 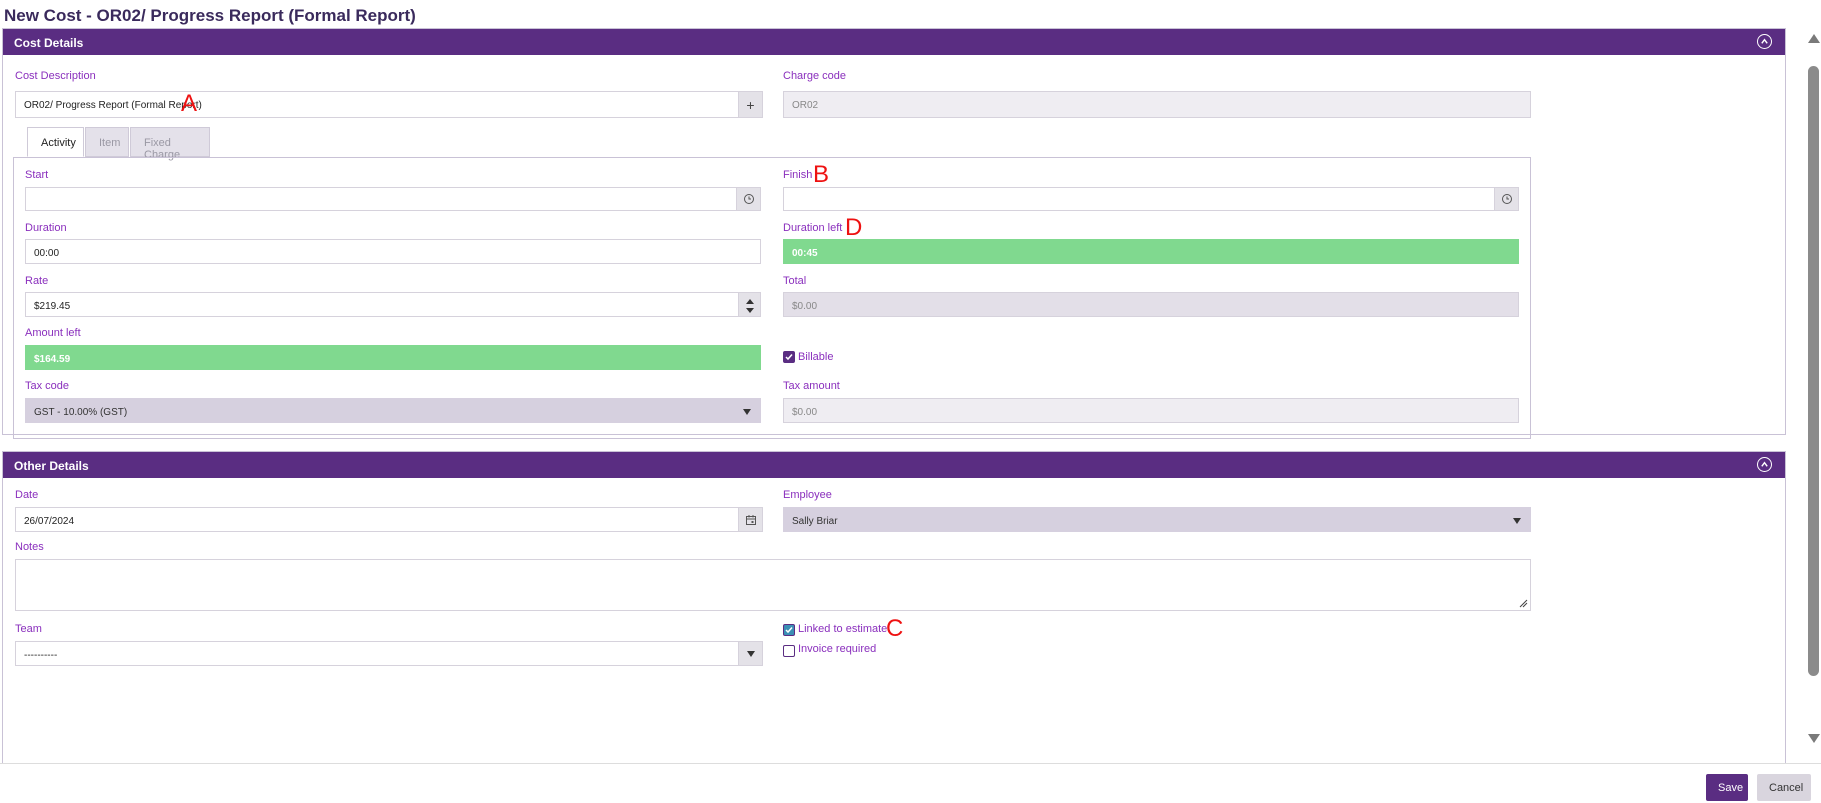 I want to click on billable-label: Billable, so click(x=816, y=357).